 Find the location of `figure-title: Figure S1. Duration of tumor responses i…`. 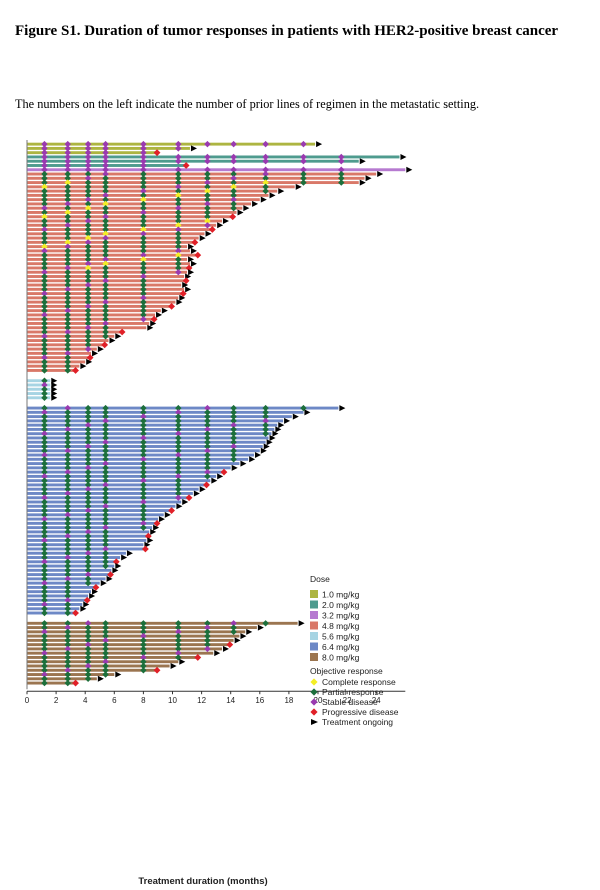

figure-title: Figure S1. Duration of tumor responses i… is located at coordinates (287, 31).